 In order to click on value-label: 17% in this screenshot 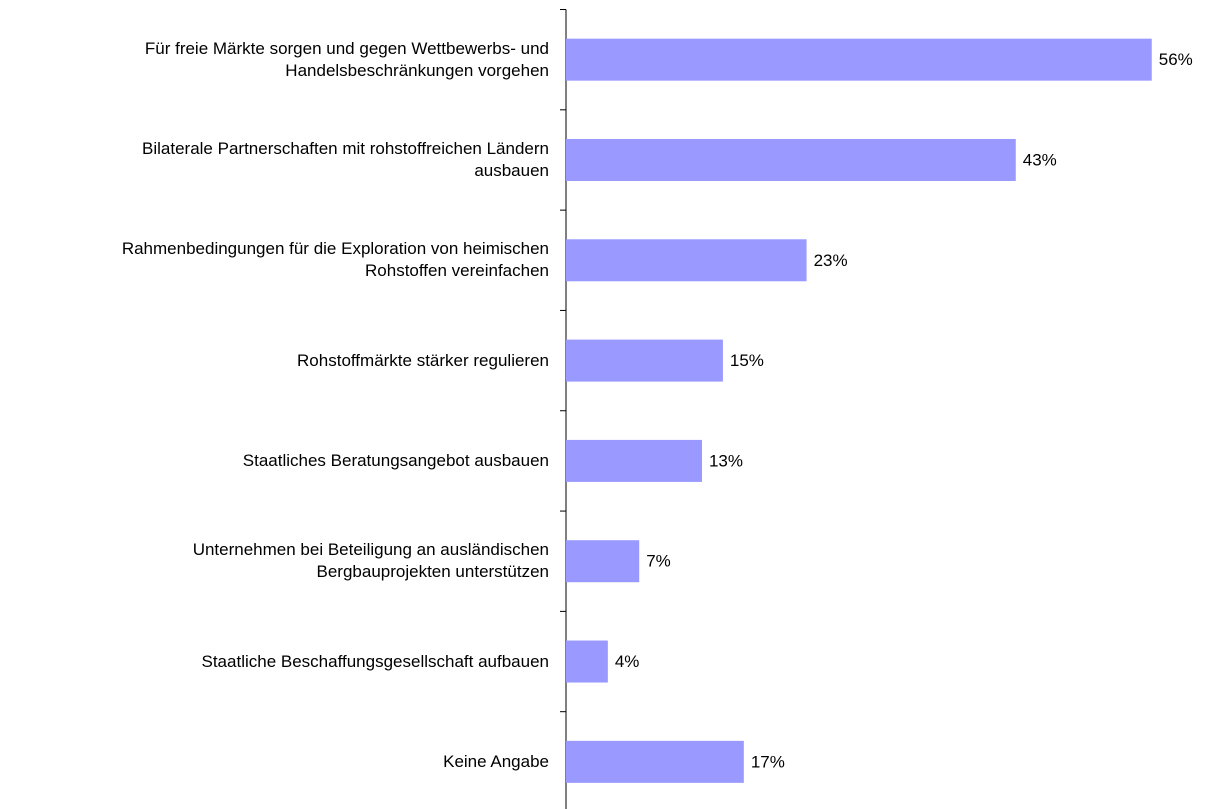, I will do `click(768, 761)`.